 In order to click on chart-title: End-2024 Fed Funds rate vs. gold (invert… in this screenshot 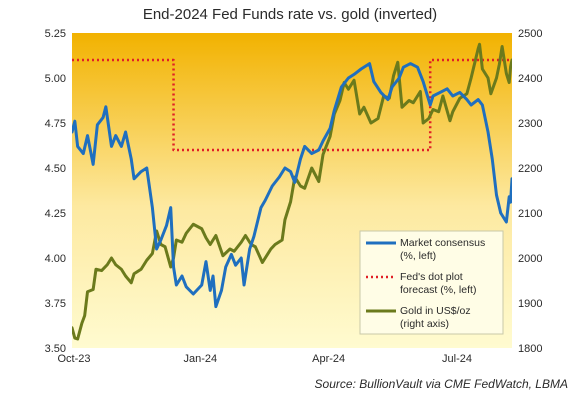, I will do `click(290, 14)`.